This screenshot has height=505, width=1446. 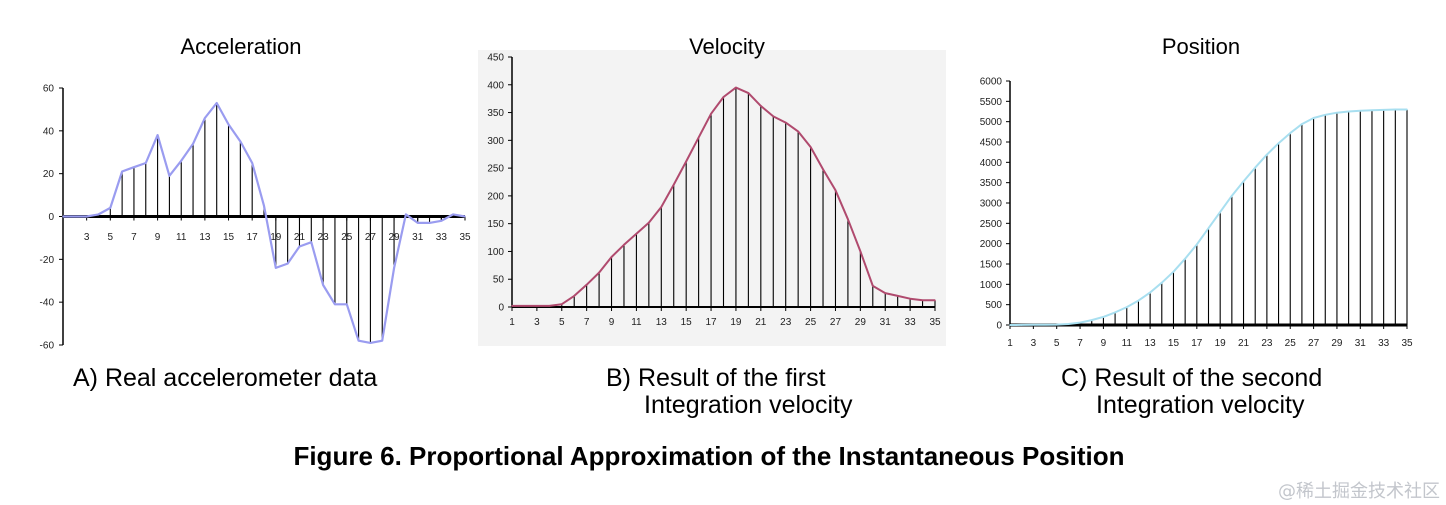 What do you see at coordinates (991, 163) in the screenshot?
I see `pos-y-tick-label: 4000` at bounding box center [991, 163].